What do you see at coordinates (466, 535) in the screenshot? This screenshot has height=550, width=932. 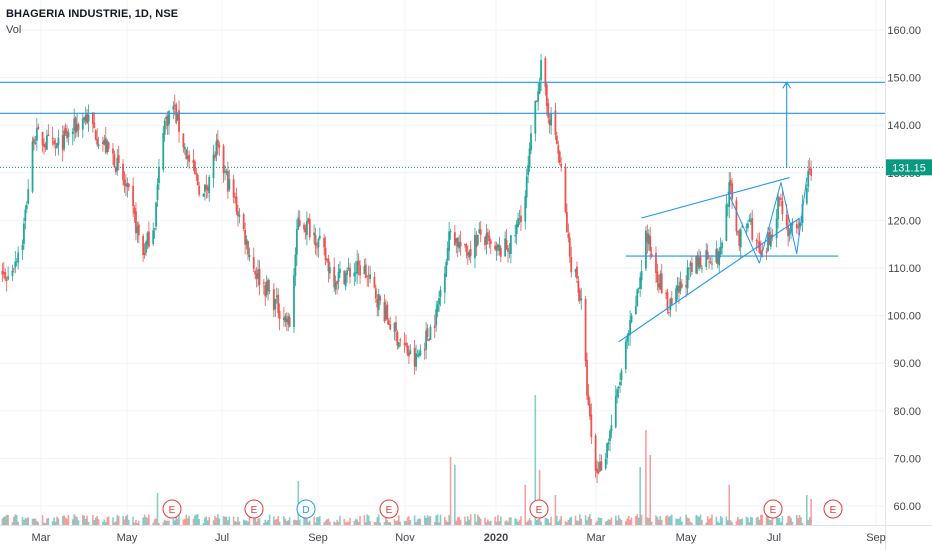 I see `time-axis: Mar May Jul Sep Nov 2020 Mar May Jul Sep` at bounding box center [466, 535].